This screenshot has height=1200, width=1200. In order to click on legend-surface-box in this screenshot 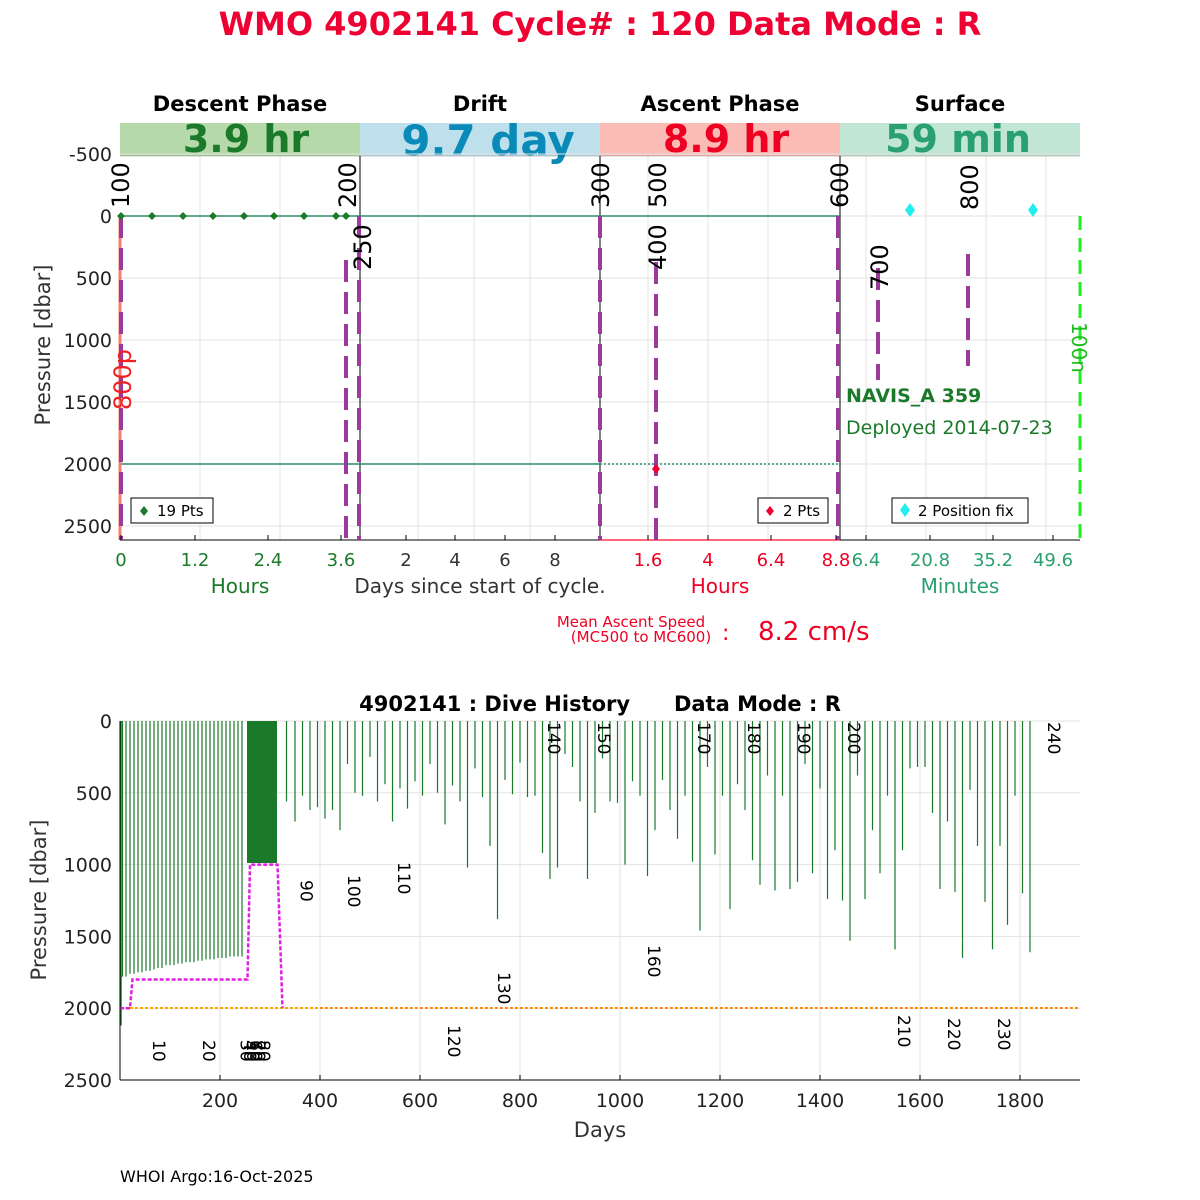, I will do `click(960, 510)`.